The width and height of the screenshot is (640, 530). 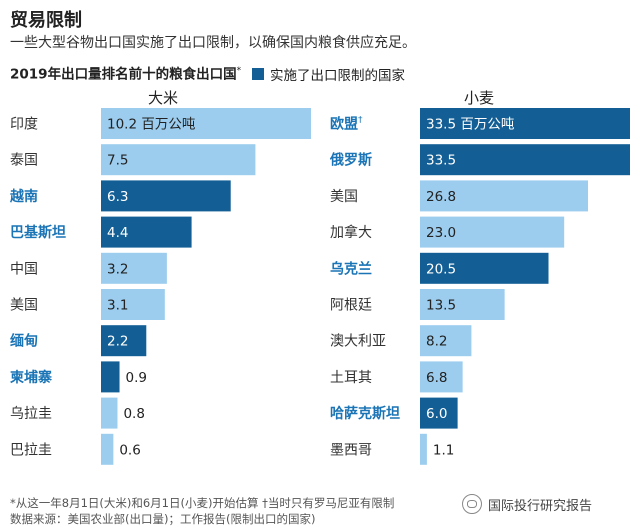 I want to click on wheat-value-label: 1.1, so click(x=443, y=450).